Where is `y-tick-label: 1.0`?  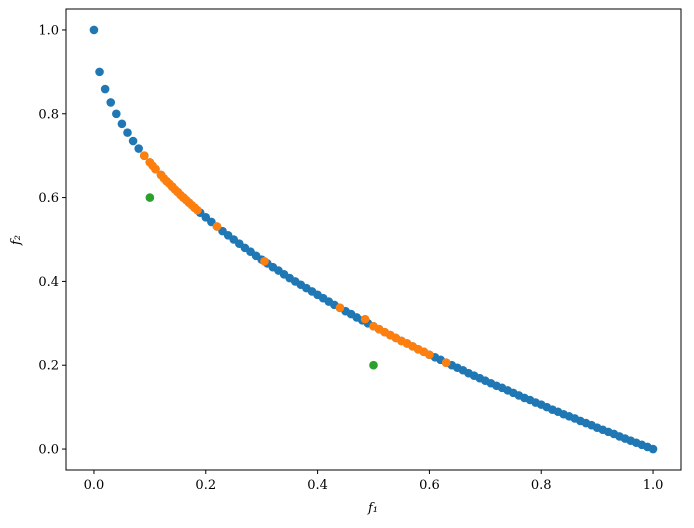 y-tick-label: 1.0 is located at coordinates (48, 30).